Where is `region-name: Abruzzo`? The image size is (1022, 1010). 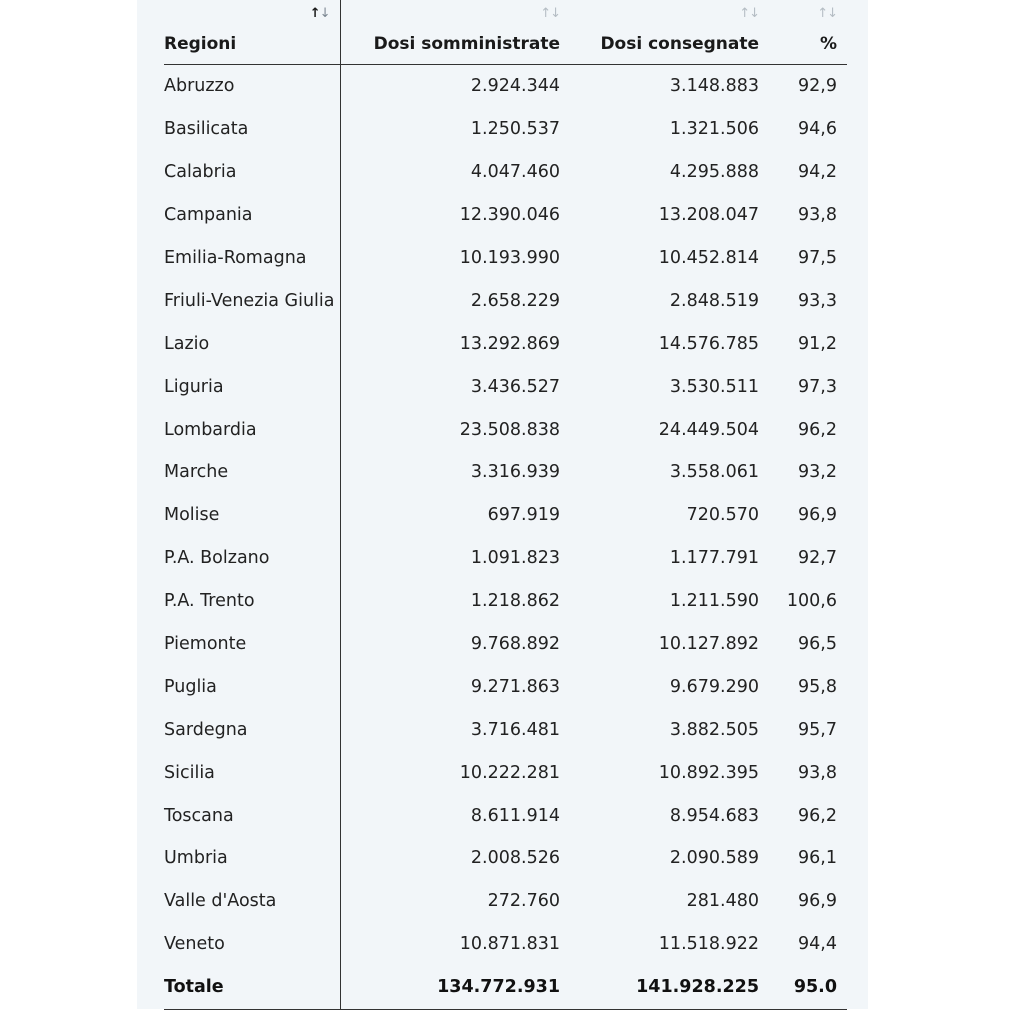 region-name: Abruzzo is located at coordinates (252, 86).